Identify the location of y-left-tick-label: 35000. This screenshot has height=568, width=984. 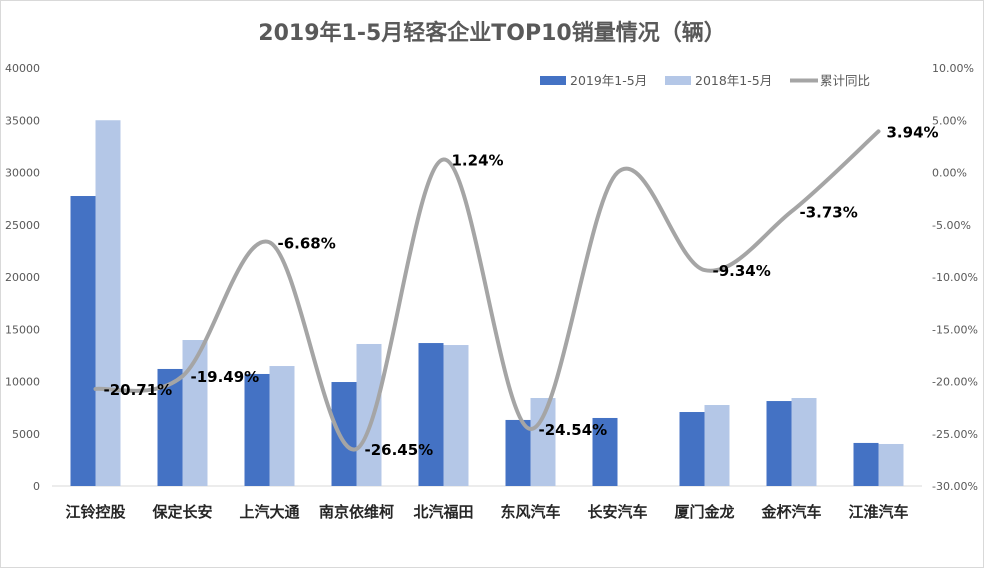
(22, 120).